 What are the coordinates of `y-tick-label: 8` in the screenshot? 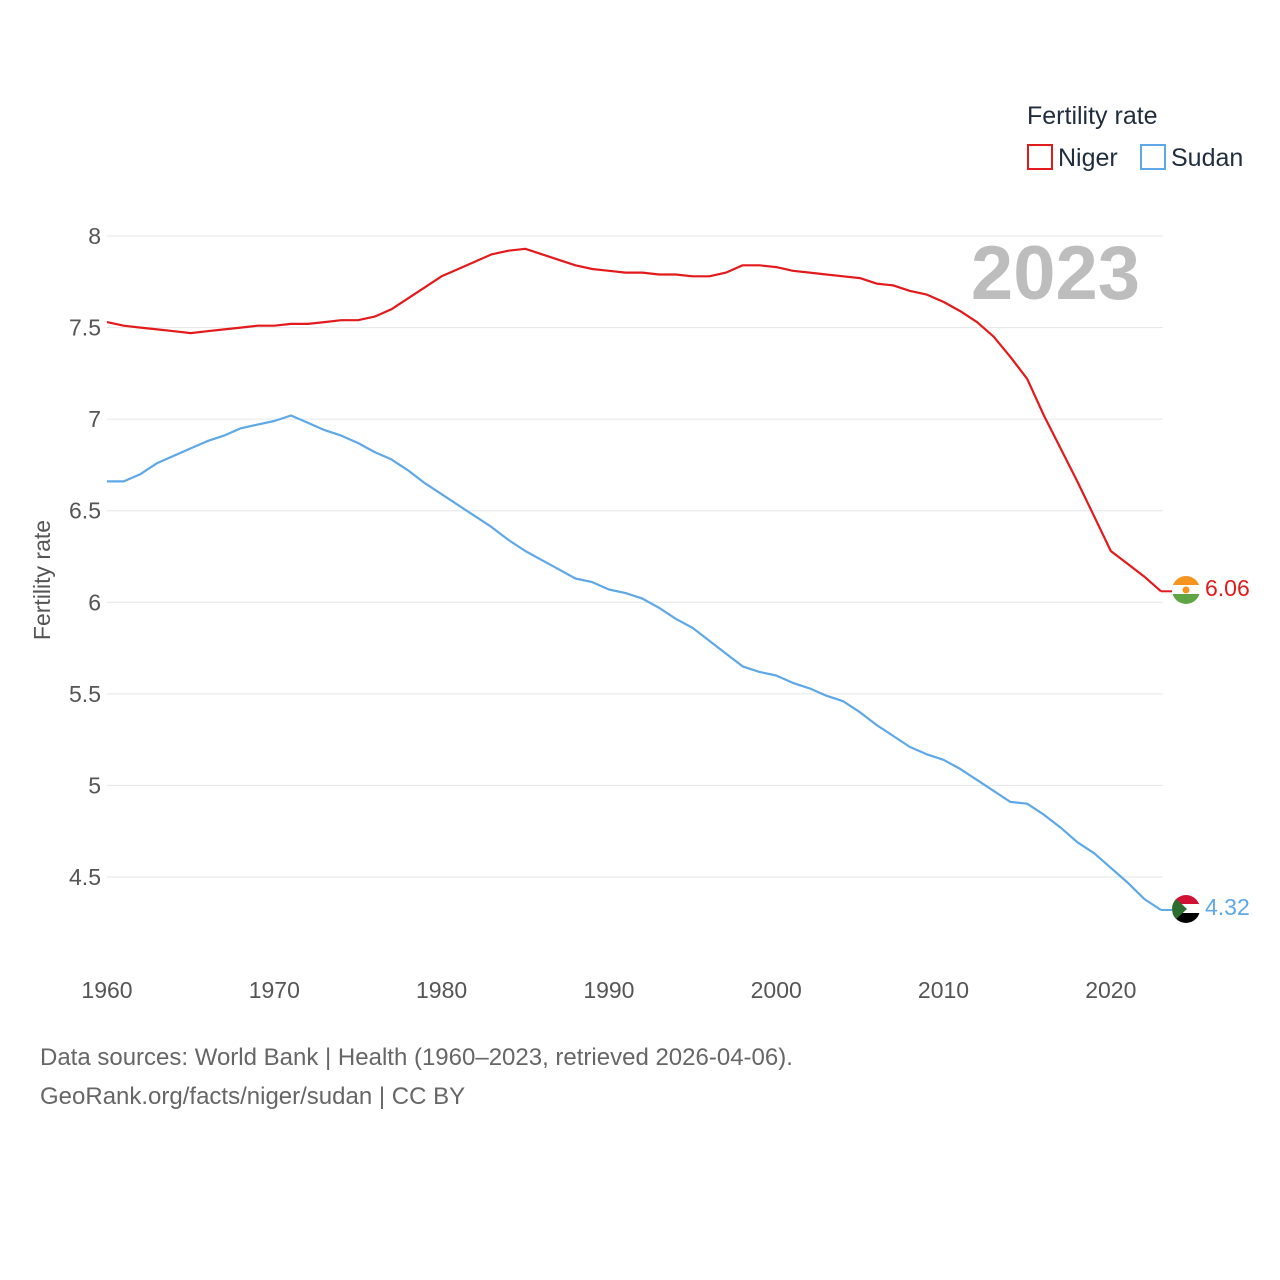 It's located at (94, 236).